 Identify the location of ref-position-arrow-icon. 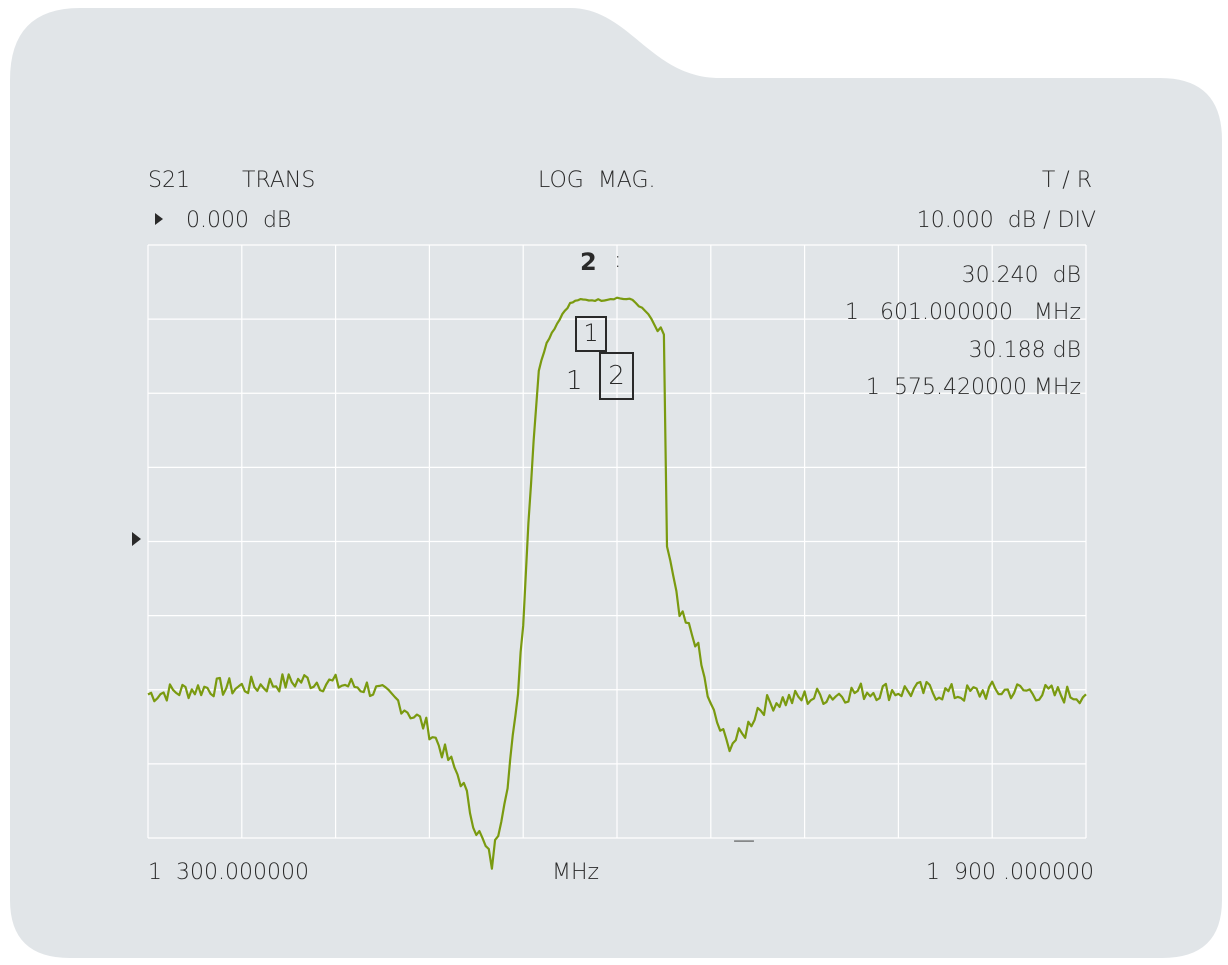
(136, 539).